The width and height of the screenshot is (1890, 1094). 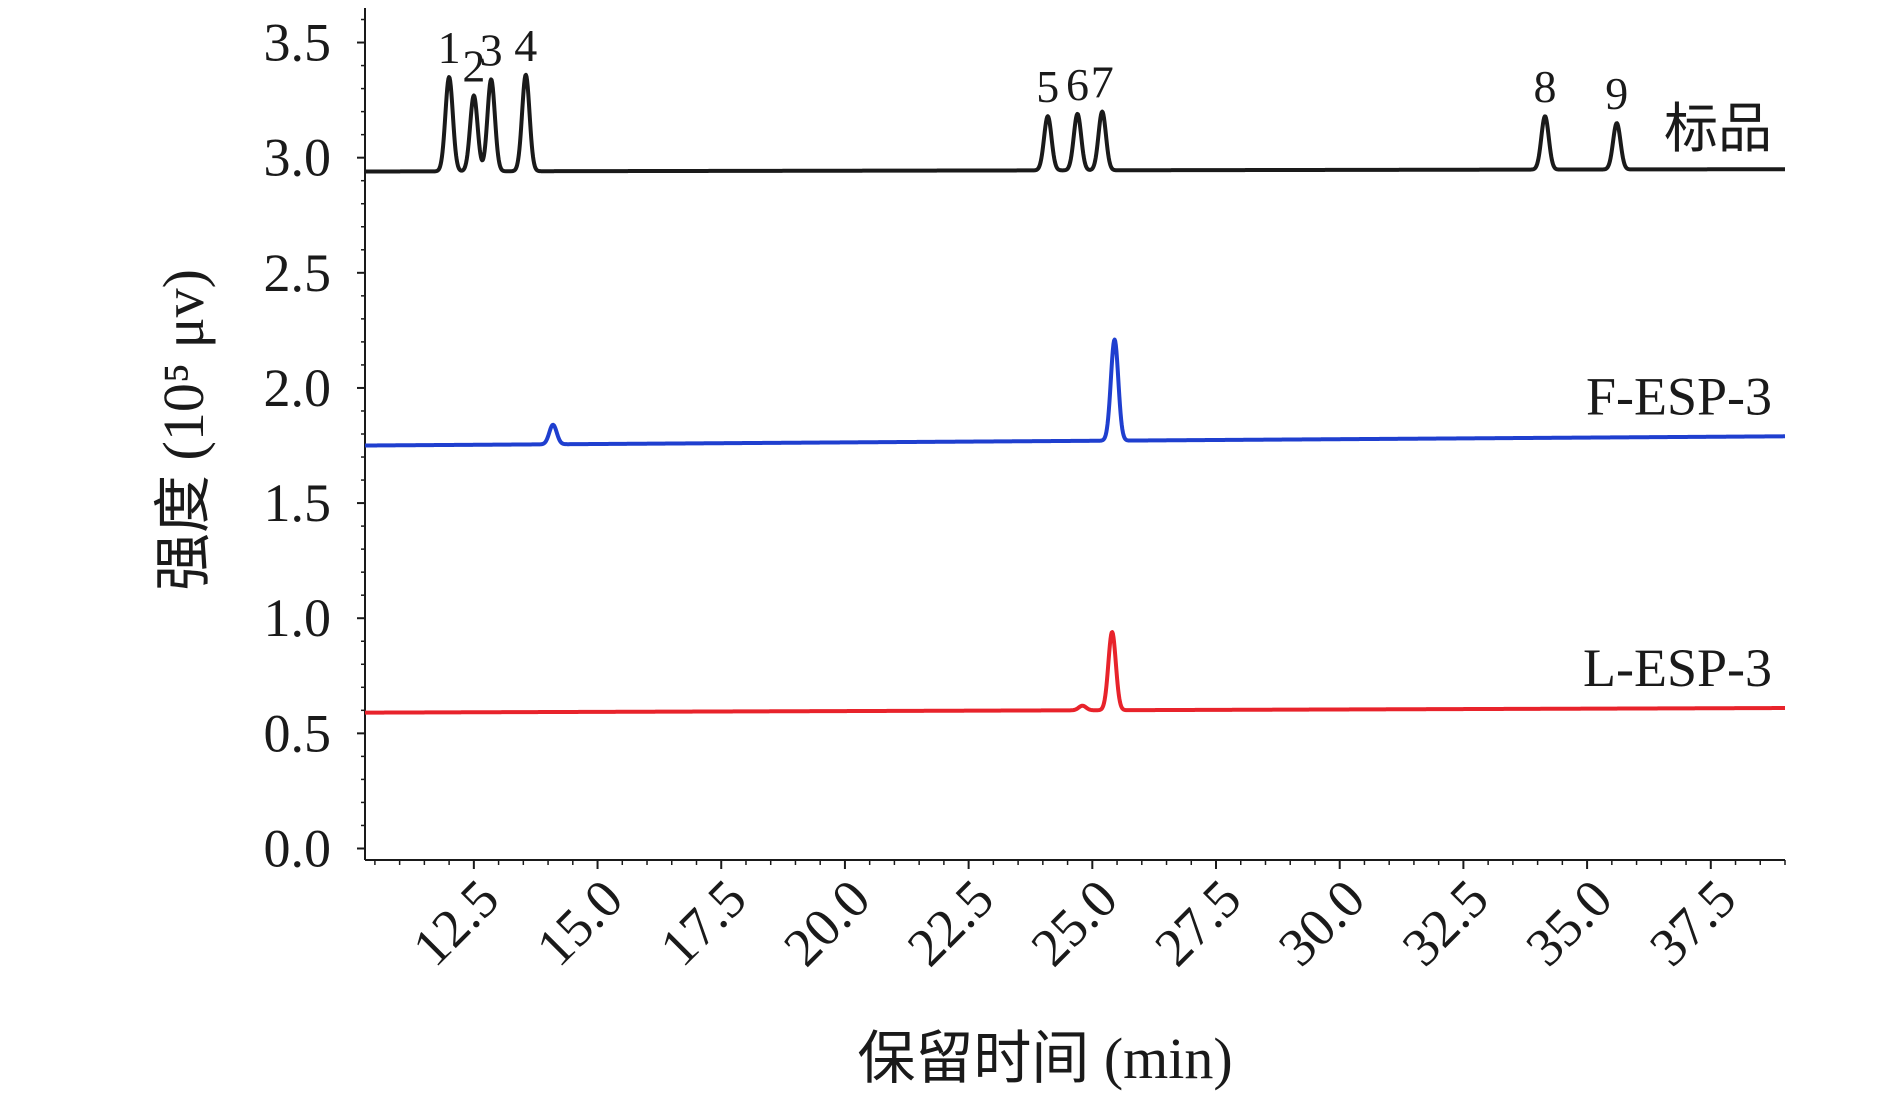 I want to click on x-tick-label: 15.0, so click(x=579, y=922).